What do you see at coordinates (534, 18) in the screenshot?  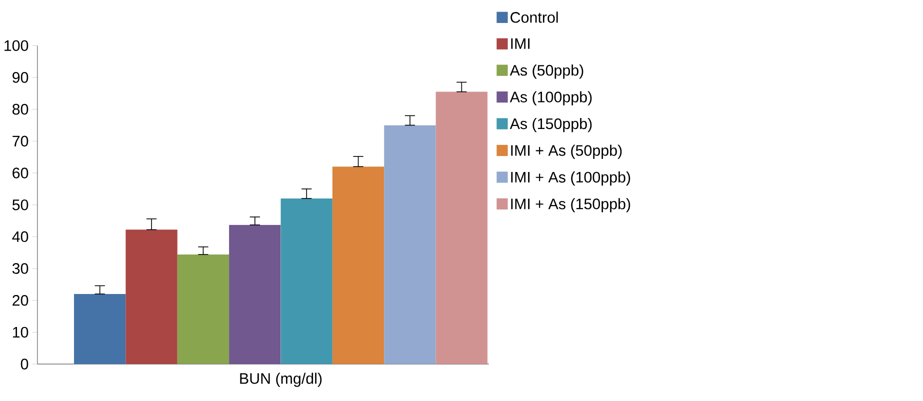 I see `legend-label: Control` at bounding box center [534, 18].